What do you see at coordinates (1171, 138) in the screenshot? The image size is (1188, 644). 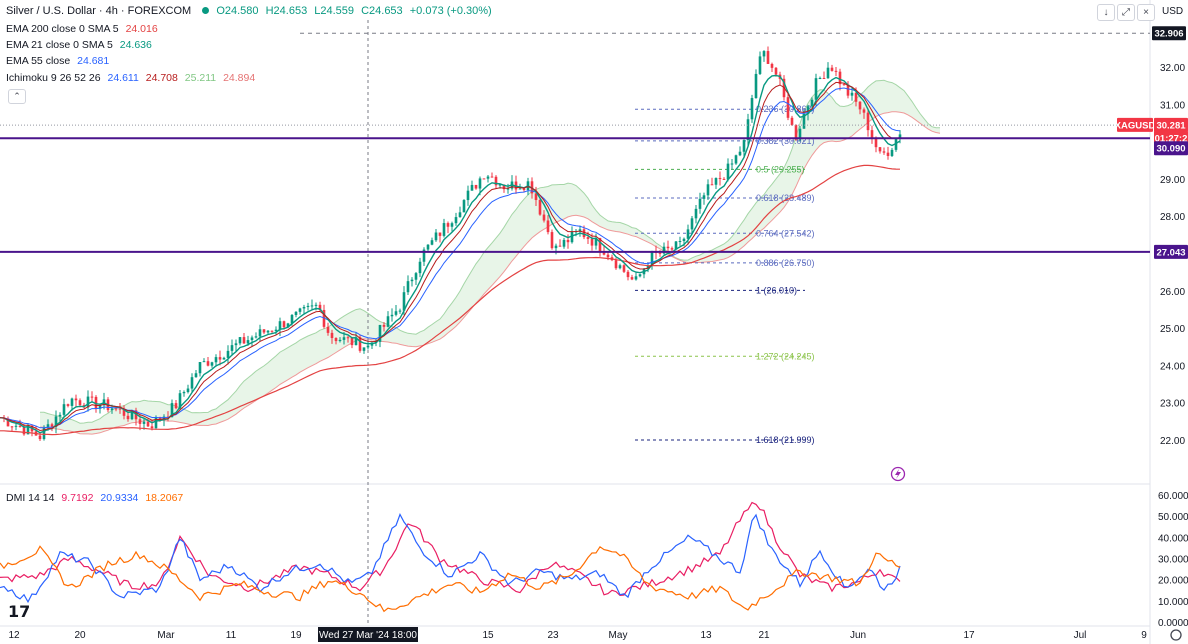 I see `price-label-countdown: 01:27:2` at bounding box center [1171, 138].